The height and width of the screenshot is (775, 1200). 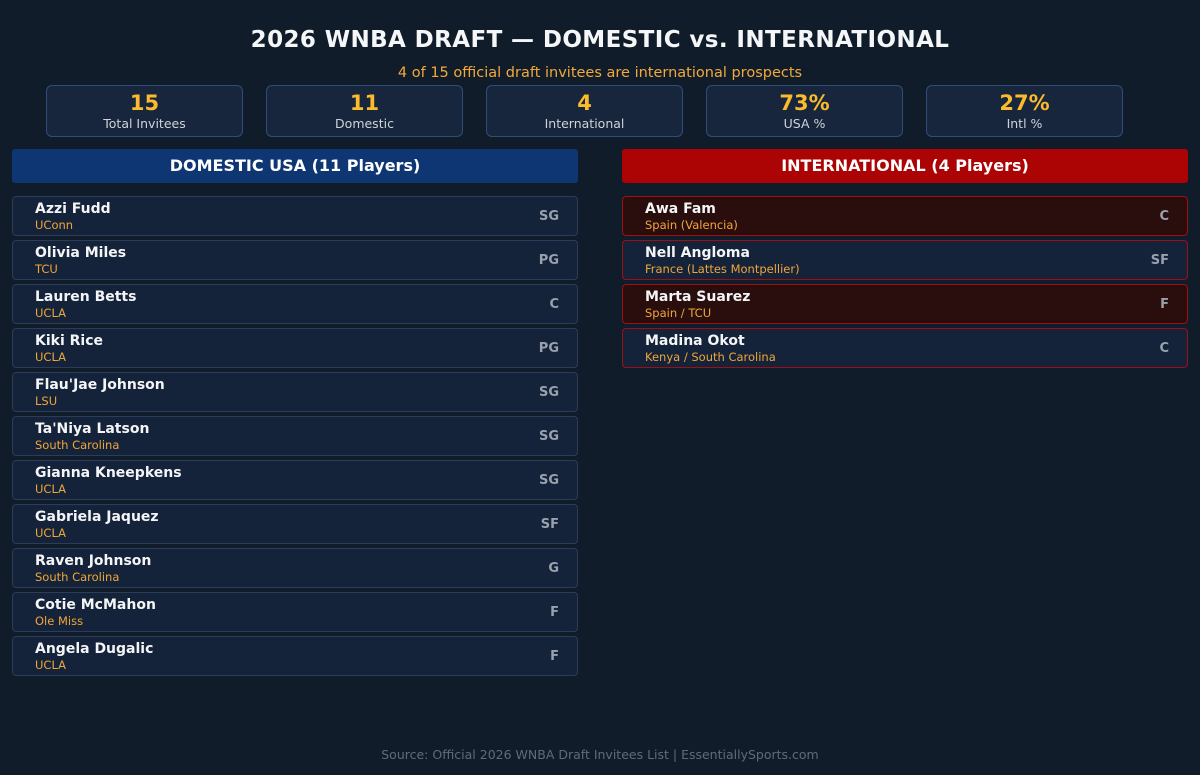 I want to click on player-info: Raven Johnson South Carolina, so click(x=93, y=568).